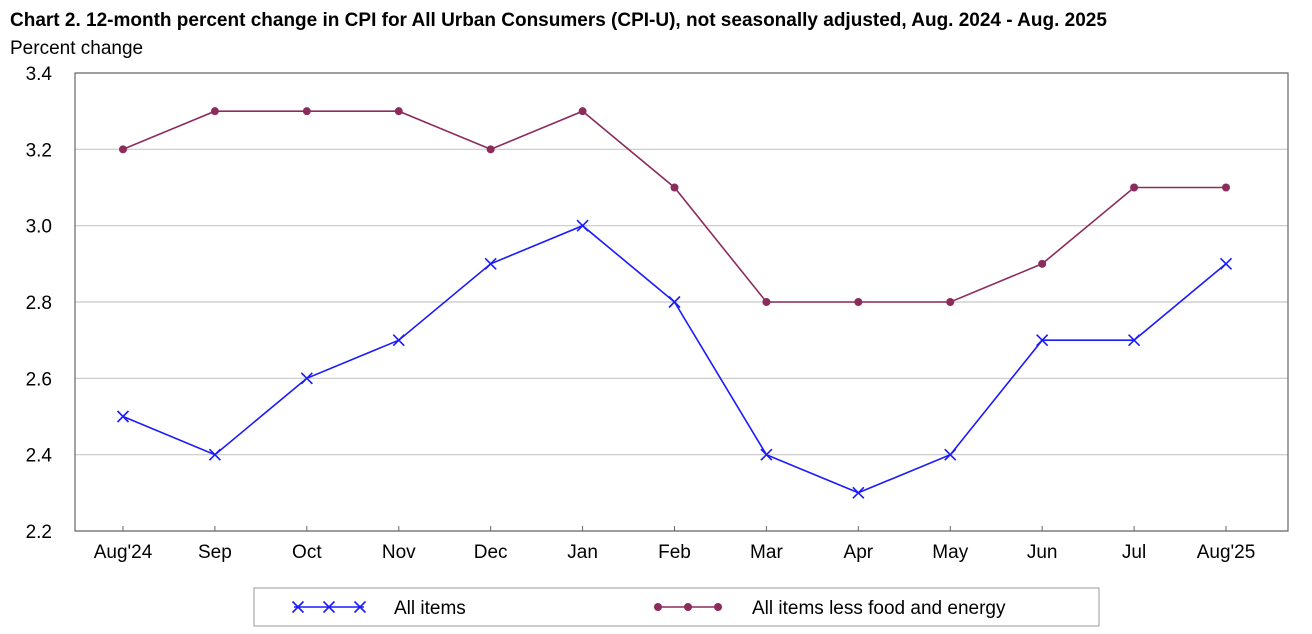 The image size is (1312, 634). Describe the element at coordinates (39, 379) in the screenshot. I see `y-tick-label: 2.6` at that location.